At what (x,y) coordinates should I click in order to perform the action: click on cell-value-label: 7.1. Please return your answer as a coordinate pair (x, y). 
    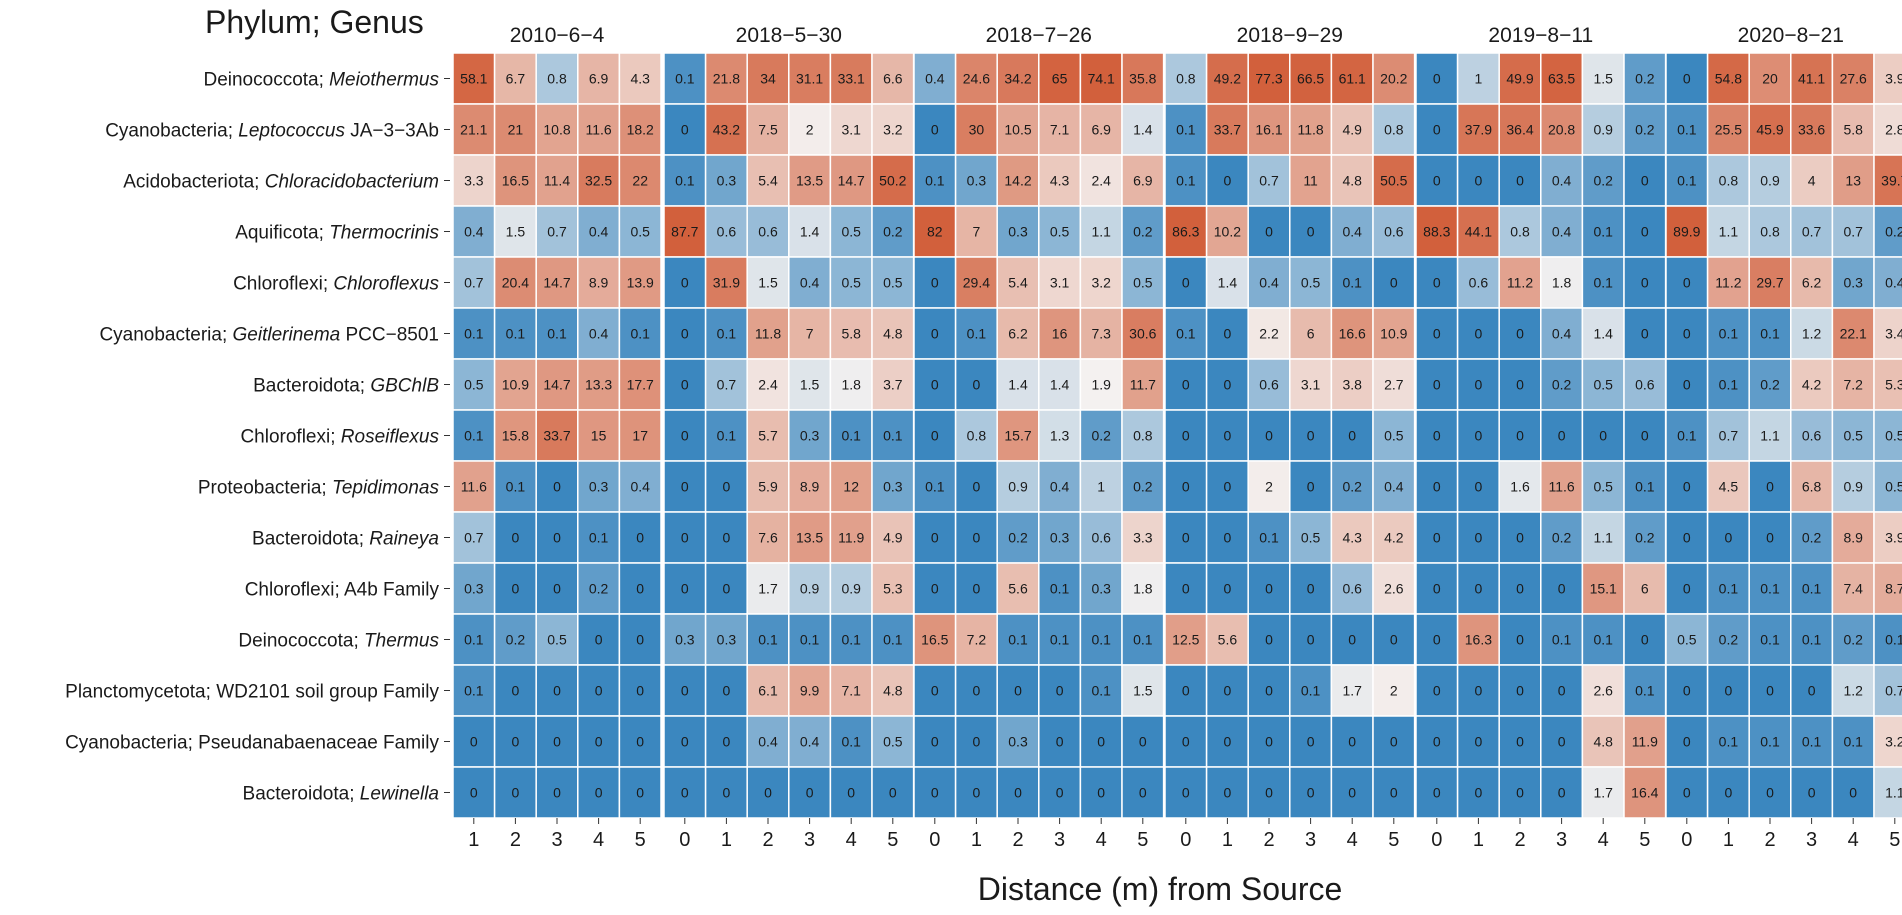
    Looking at the image, I should click on (851, 691).